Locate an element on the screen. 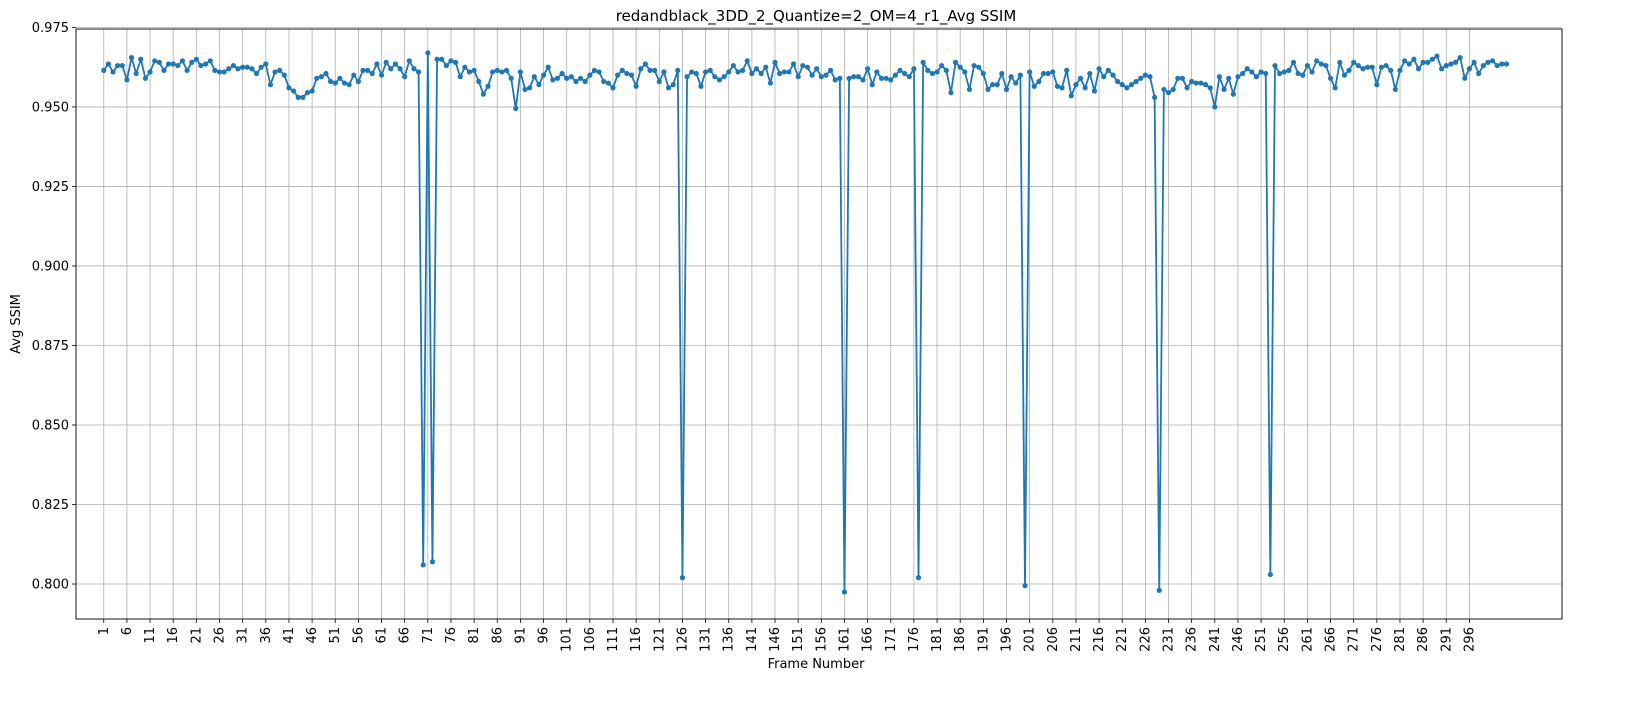 Image resolution: width=1639 pixels, height=717 pixels. x-tick-label: 261 is located at coordinates (1307, 639).